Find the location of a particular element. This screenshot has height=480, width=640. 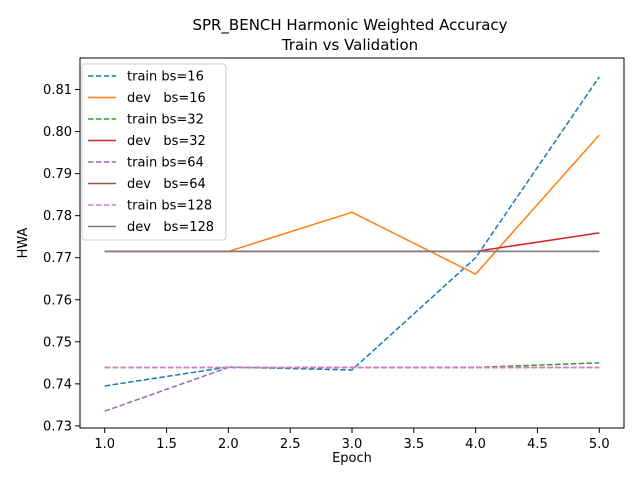

y-tick-label: 0.78 is located at coordinates (57, 216).